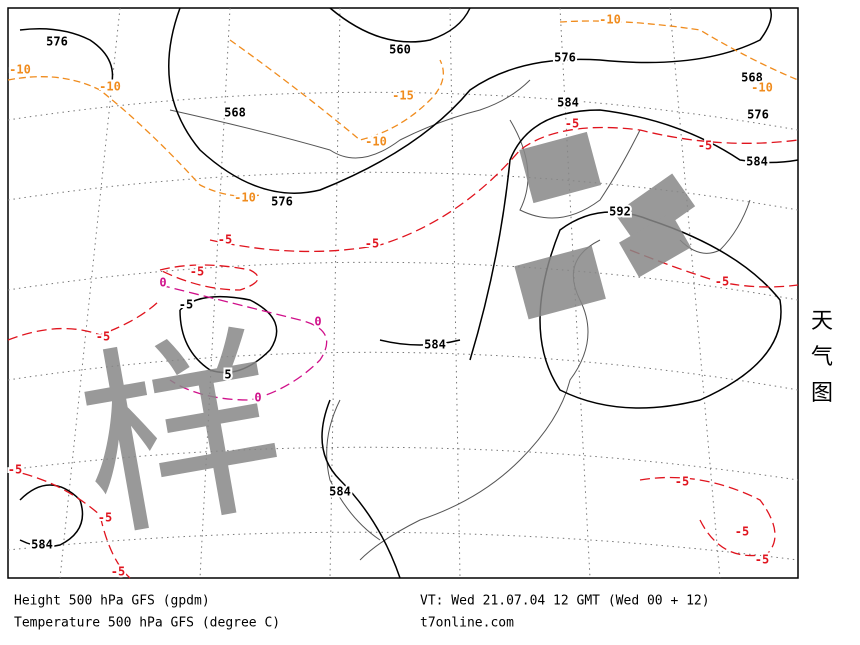  What do you see at coordinates (605, 225) in the screenshot?
I see `watermark-shapes` at bounding box center [605, 225].